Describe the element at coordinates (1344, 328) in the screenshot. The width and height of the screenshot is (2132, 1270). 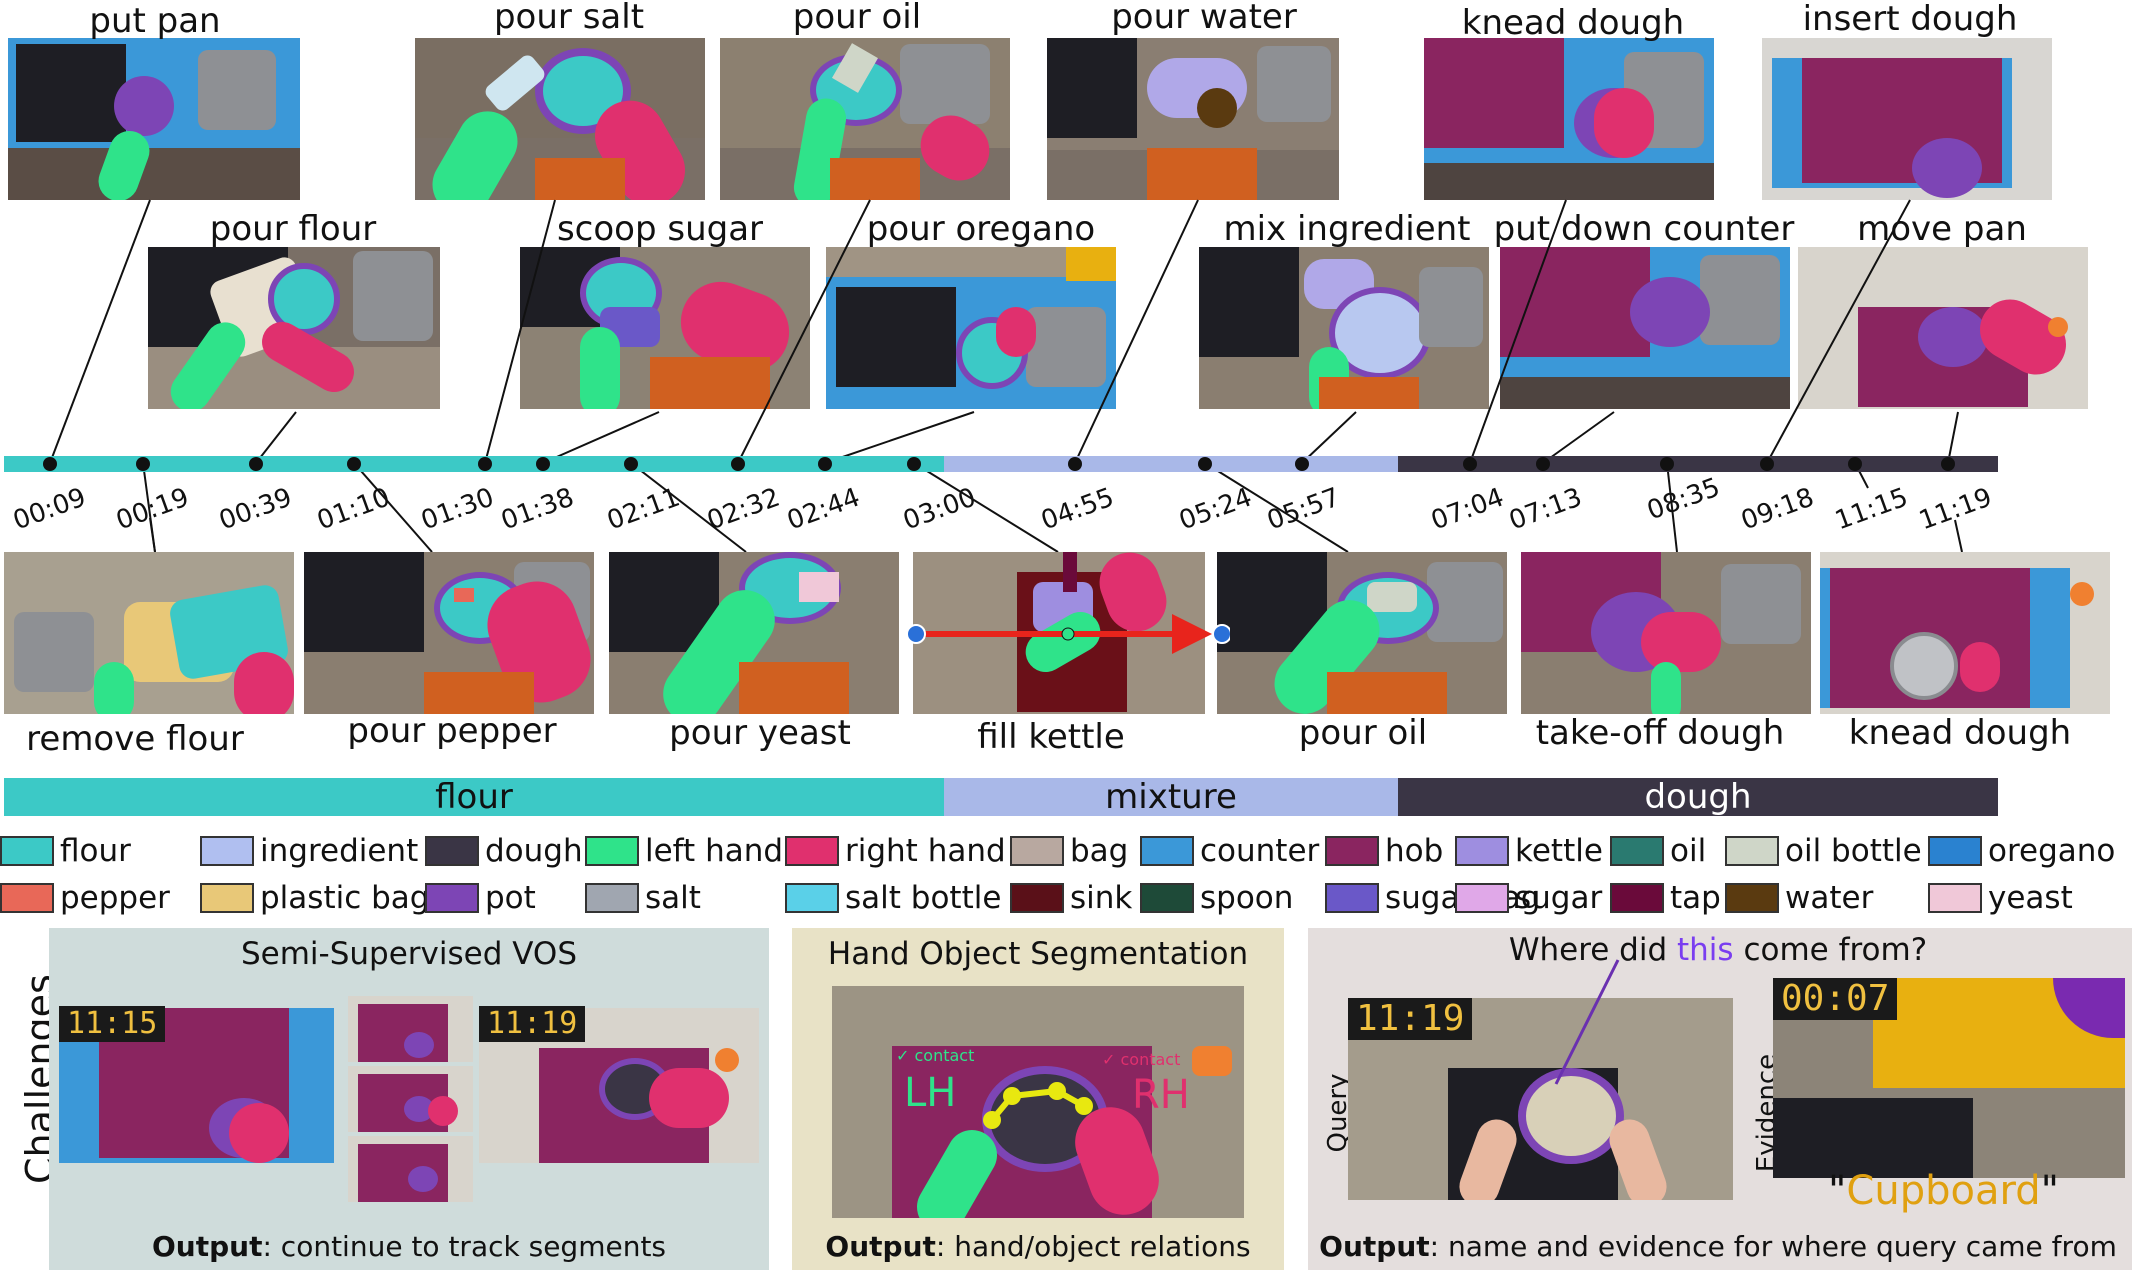
I see `frame-mix-ingredient` at that location.